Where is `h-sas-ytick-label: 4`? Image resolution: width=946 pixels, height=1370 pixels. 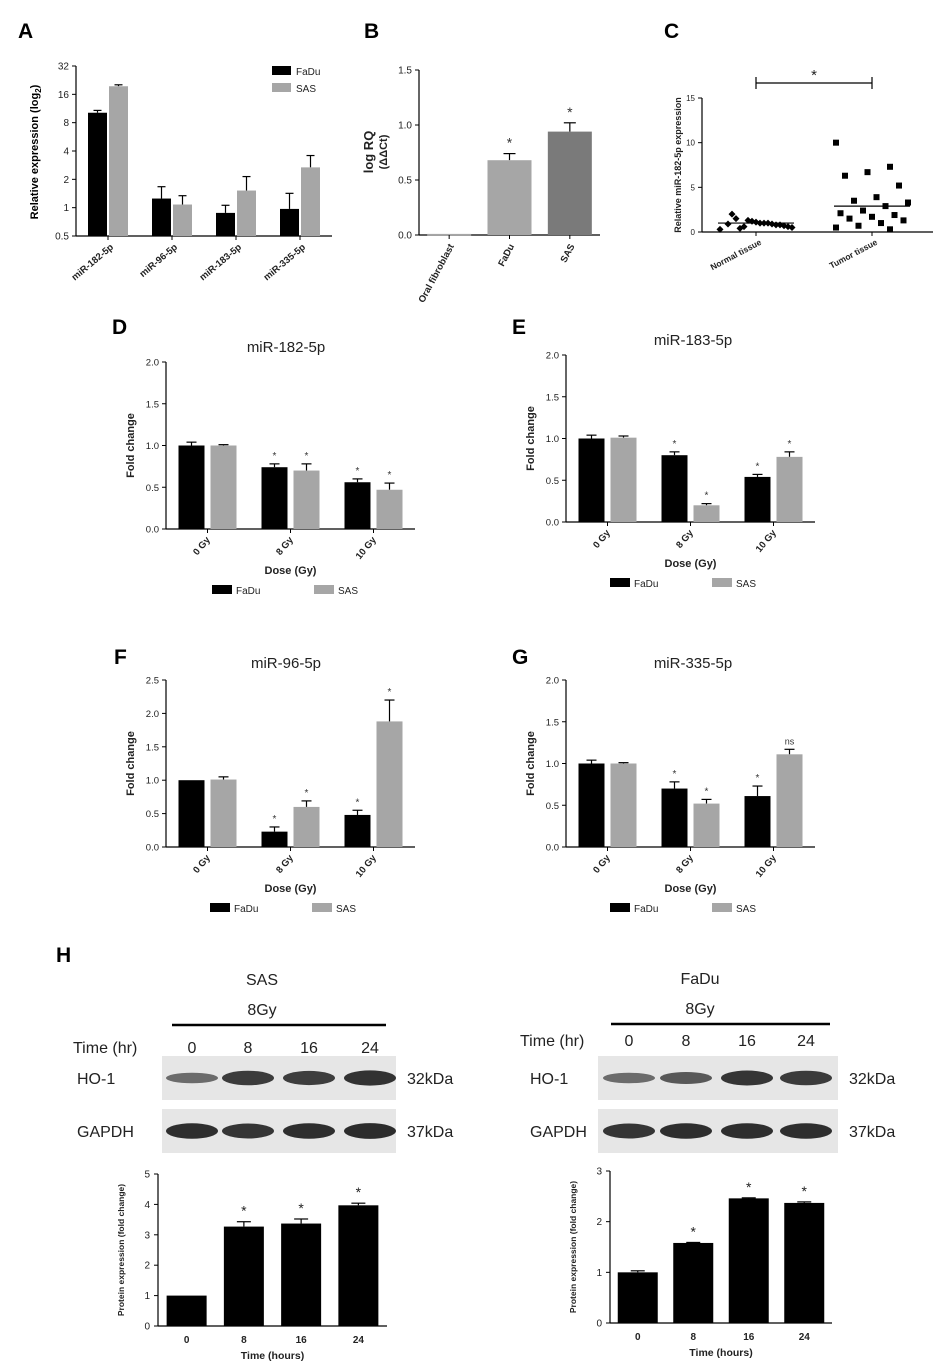
h-sas-ytick-label: 4 is located at coordinates (147, 1205).